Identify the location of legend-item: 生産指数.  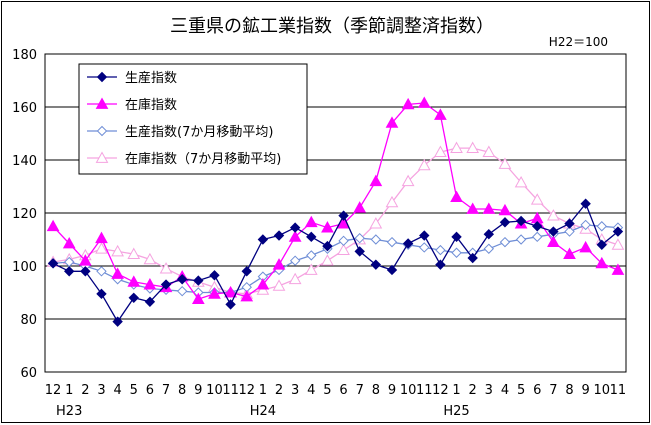
(132, 78).